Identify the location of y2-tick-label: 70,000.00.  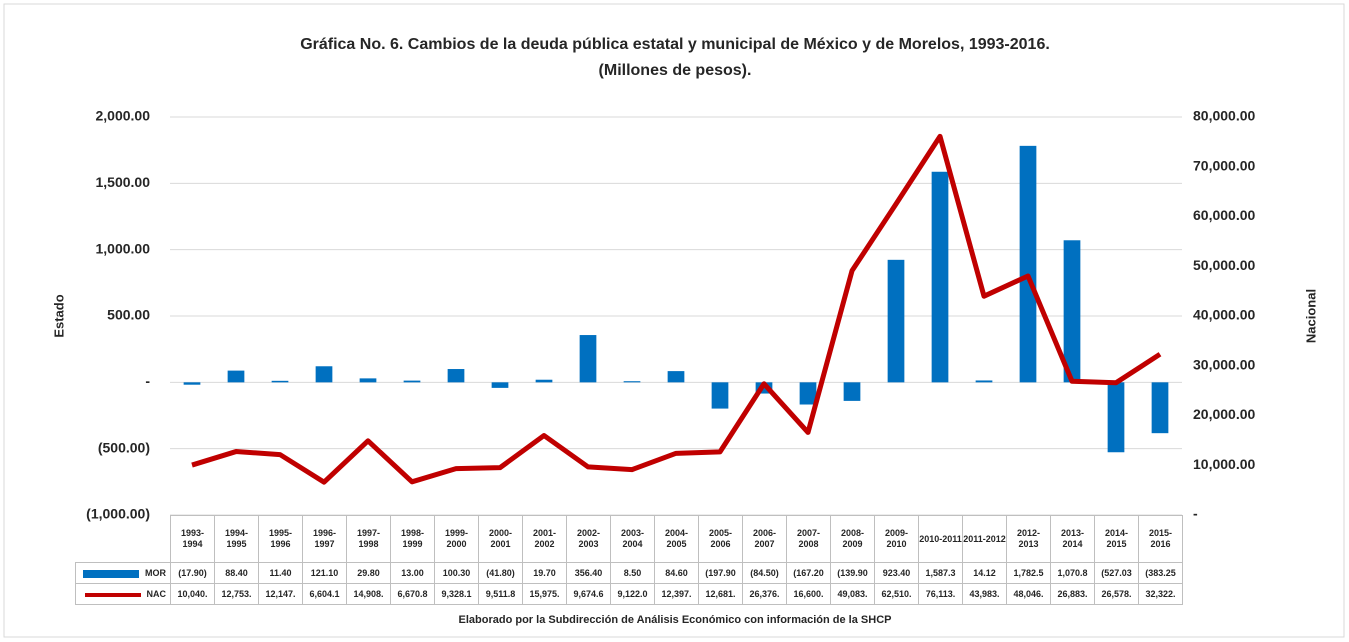
(1224, 165).